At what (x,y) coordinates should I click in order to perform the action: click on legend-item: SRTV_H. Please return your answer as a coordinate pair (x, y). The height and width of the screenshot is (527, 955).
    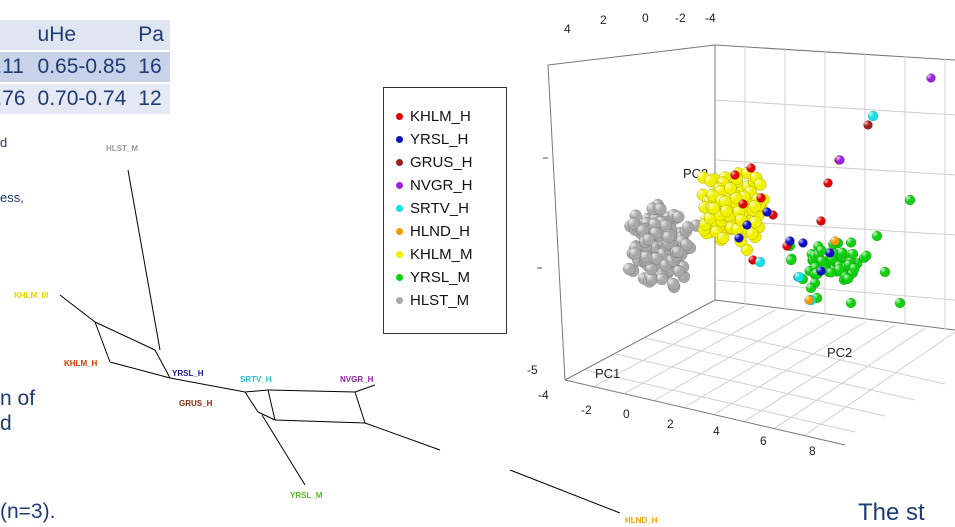
    Looking at the image, I should click on (432, 208).